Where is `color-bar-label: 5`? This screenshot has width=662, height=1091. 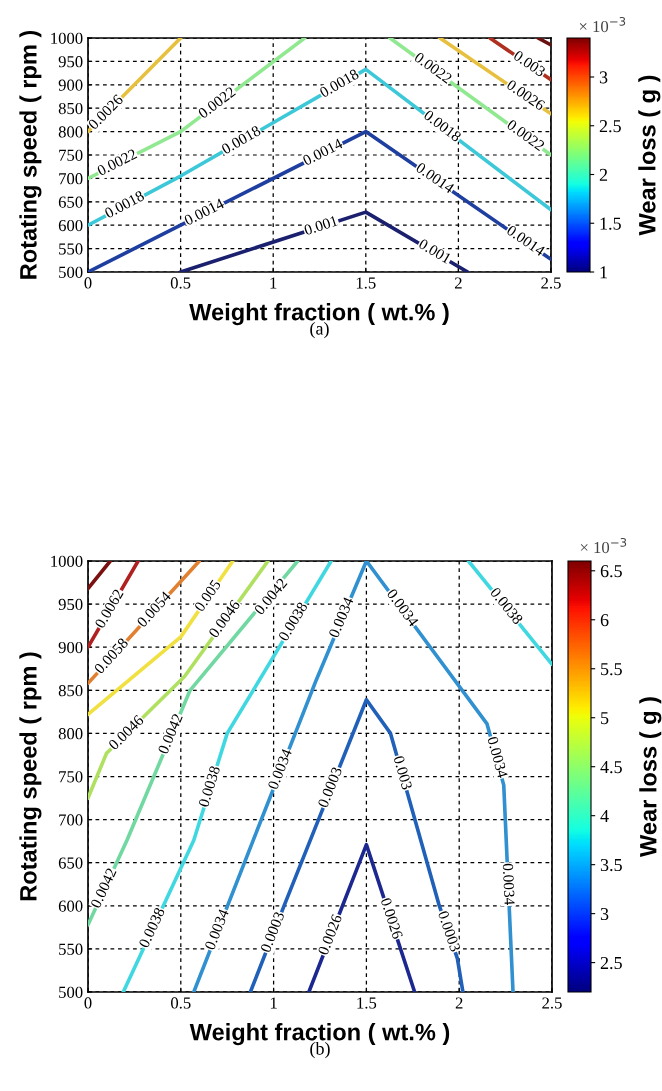
color-bar-label: 5 is located at coordinates (605, 718).